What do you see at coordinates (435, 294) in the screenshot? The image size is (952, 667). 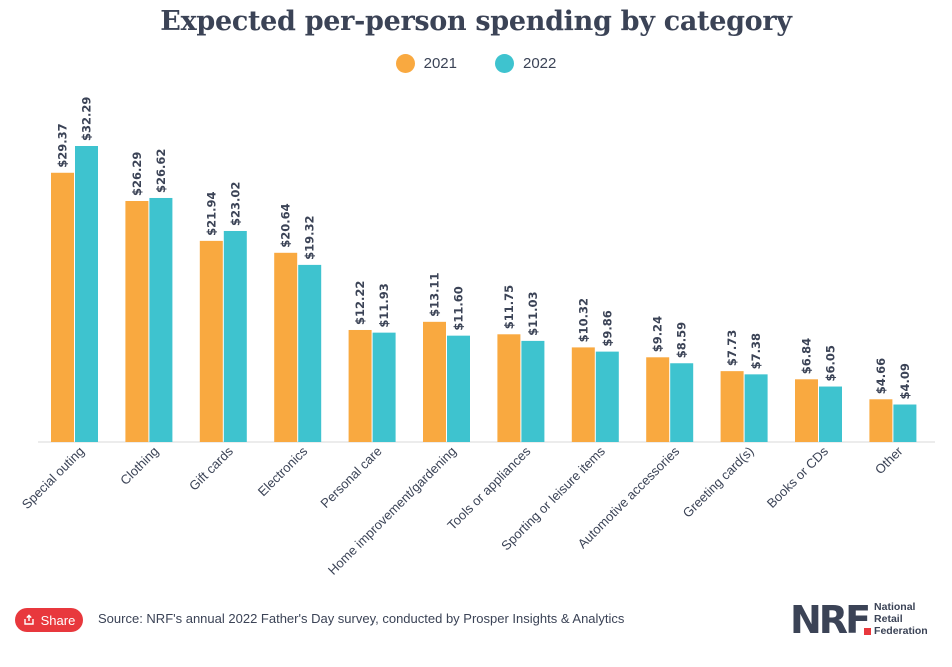 I see `data-label-home-improvement-gardening-2021: $13.11` at bounding box center [435, 294].